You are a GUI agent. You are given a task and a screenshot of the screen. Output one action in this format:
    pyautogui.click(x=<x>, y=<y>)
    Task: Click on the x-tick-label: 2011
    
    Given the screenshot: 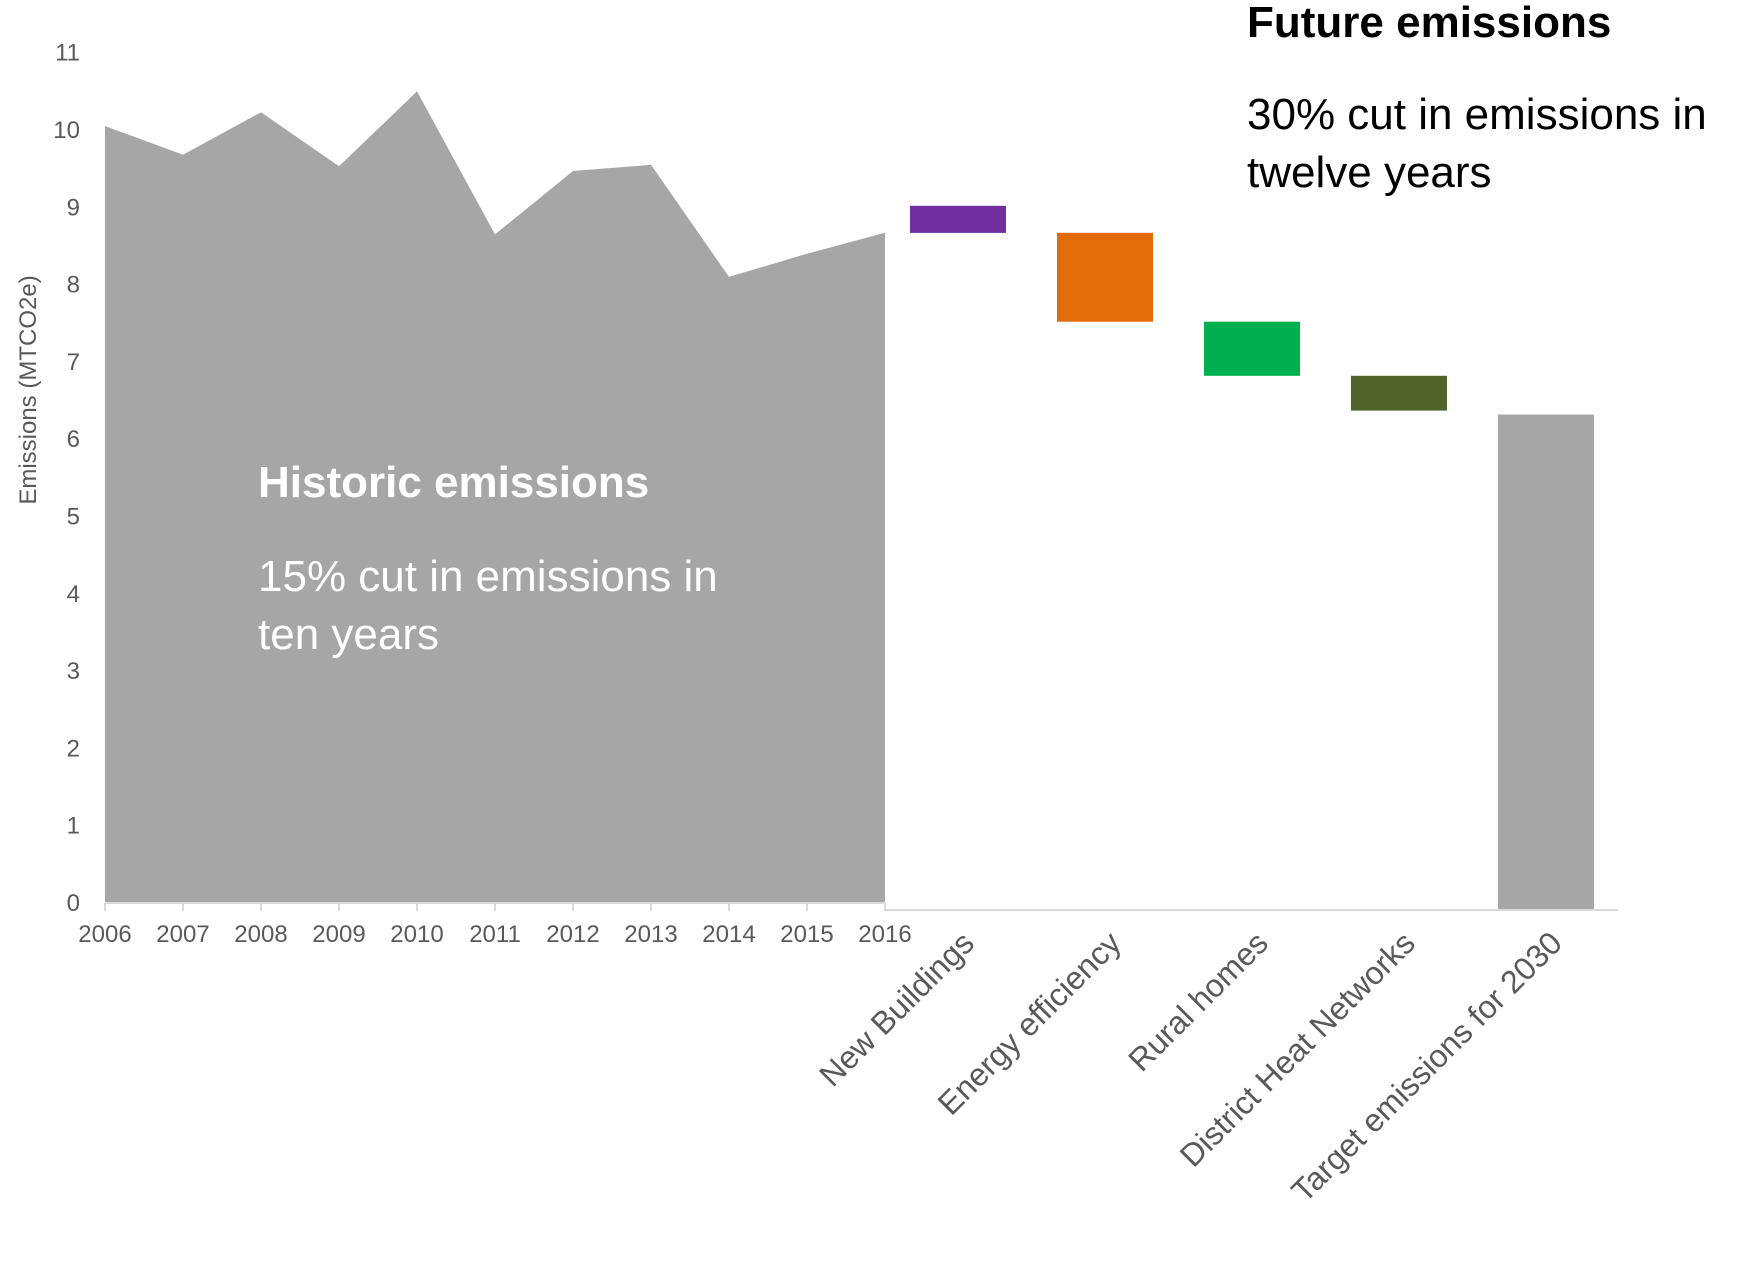 What is the action you would take?
    pyautogui.click(x=495, y=934)
    